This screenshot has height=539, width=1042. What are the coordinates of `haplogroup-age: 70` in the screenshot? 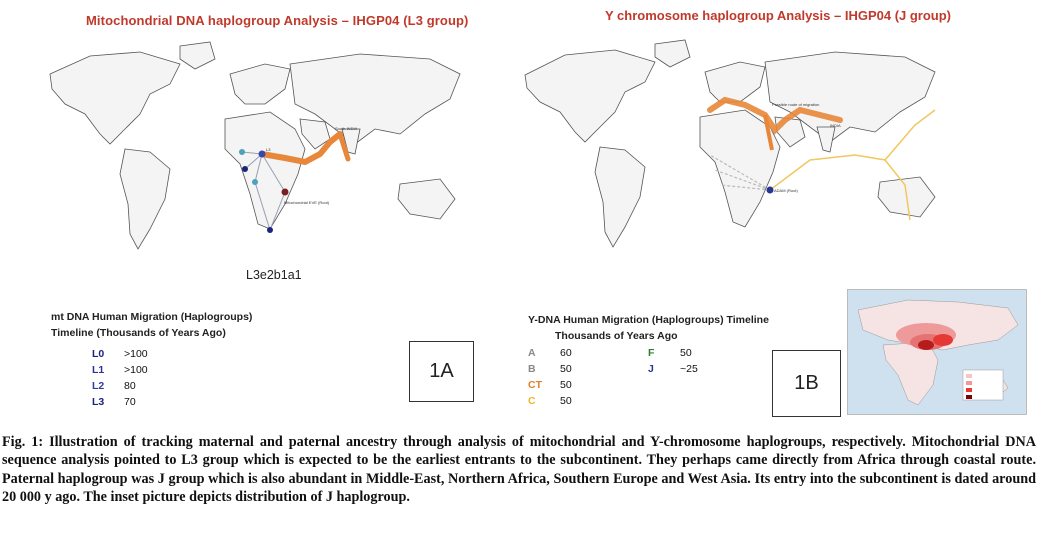 It's located at (130, 402).